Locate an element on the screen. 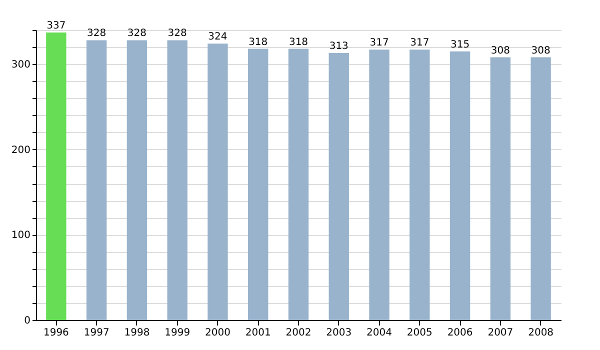 The height and width of the screenshot is (350, 600). x-tick-label: 1998 is located at coordinates (137, 333).